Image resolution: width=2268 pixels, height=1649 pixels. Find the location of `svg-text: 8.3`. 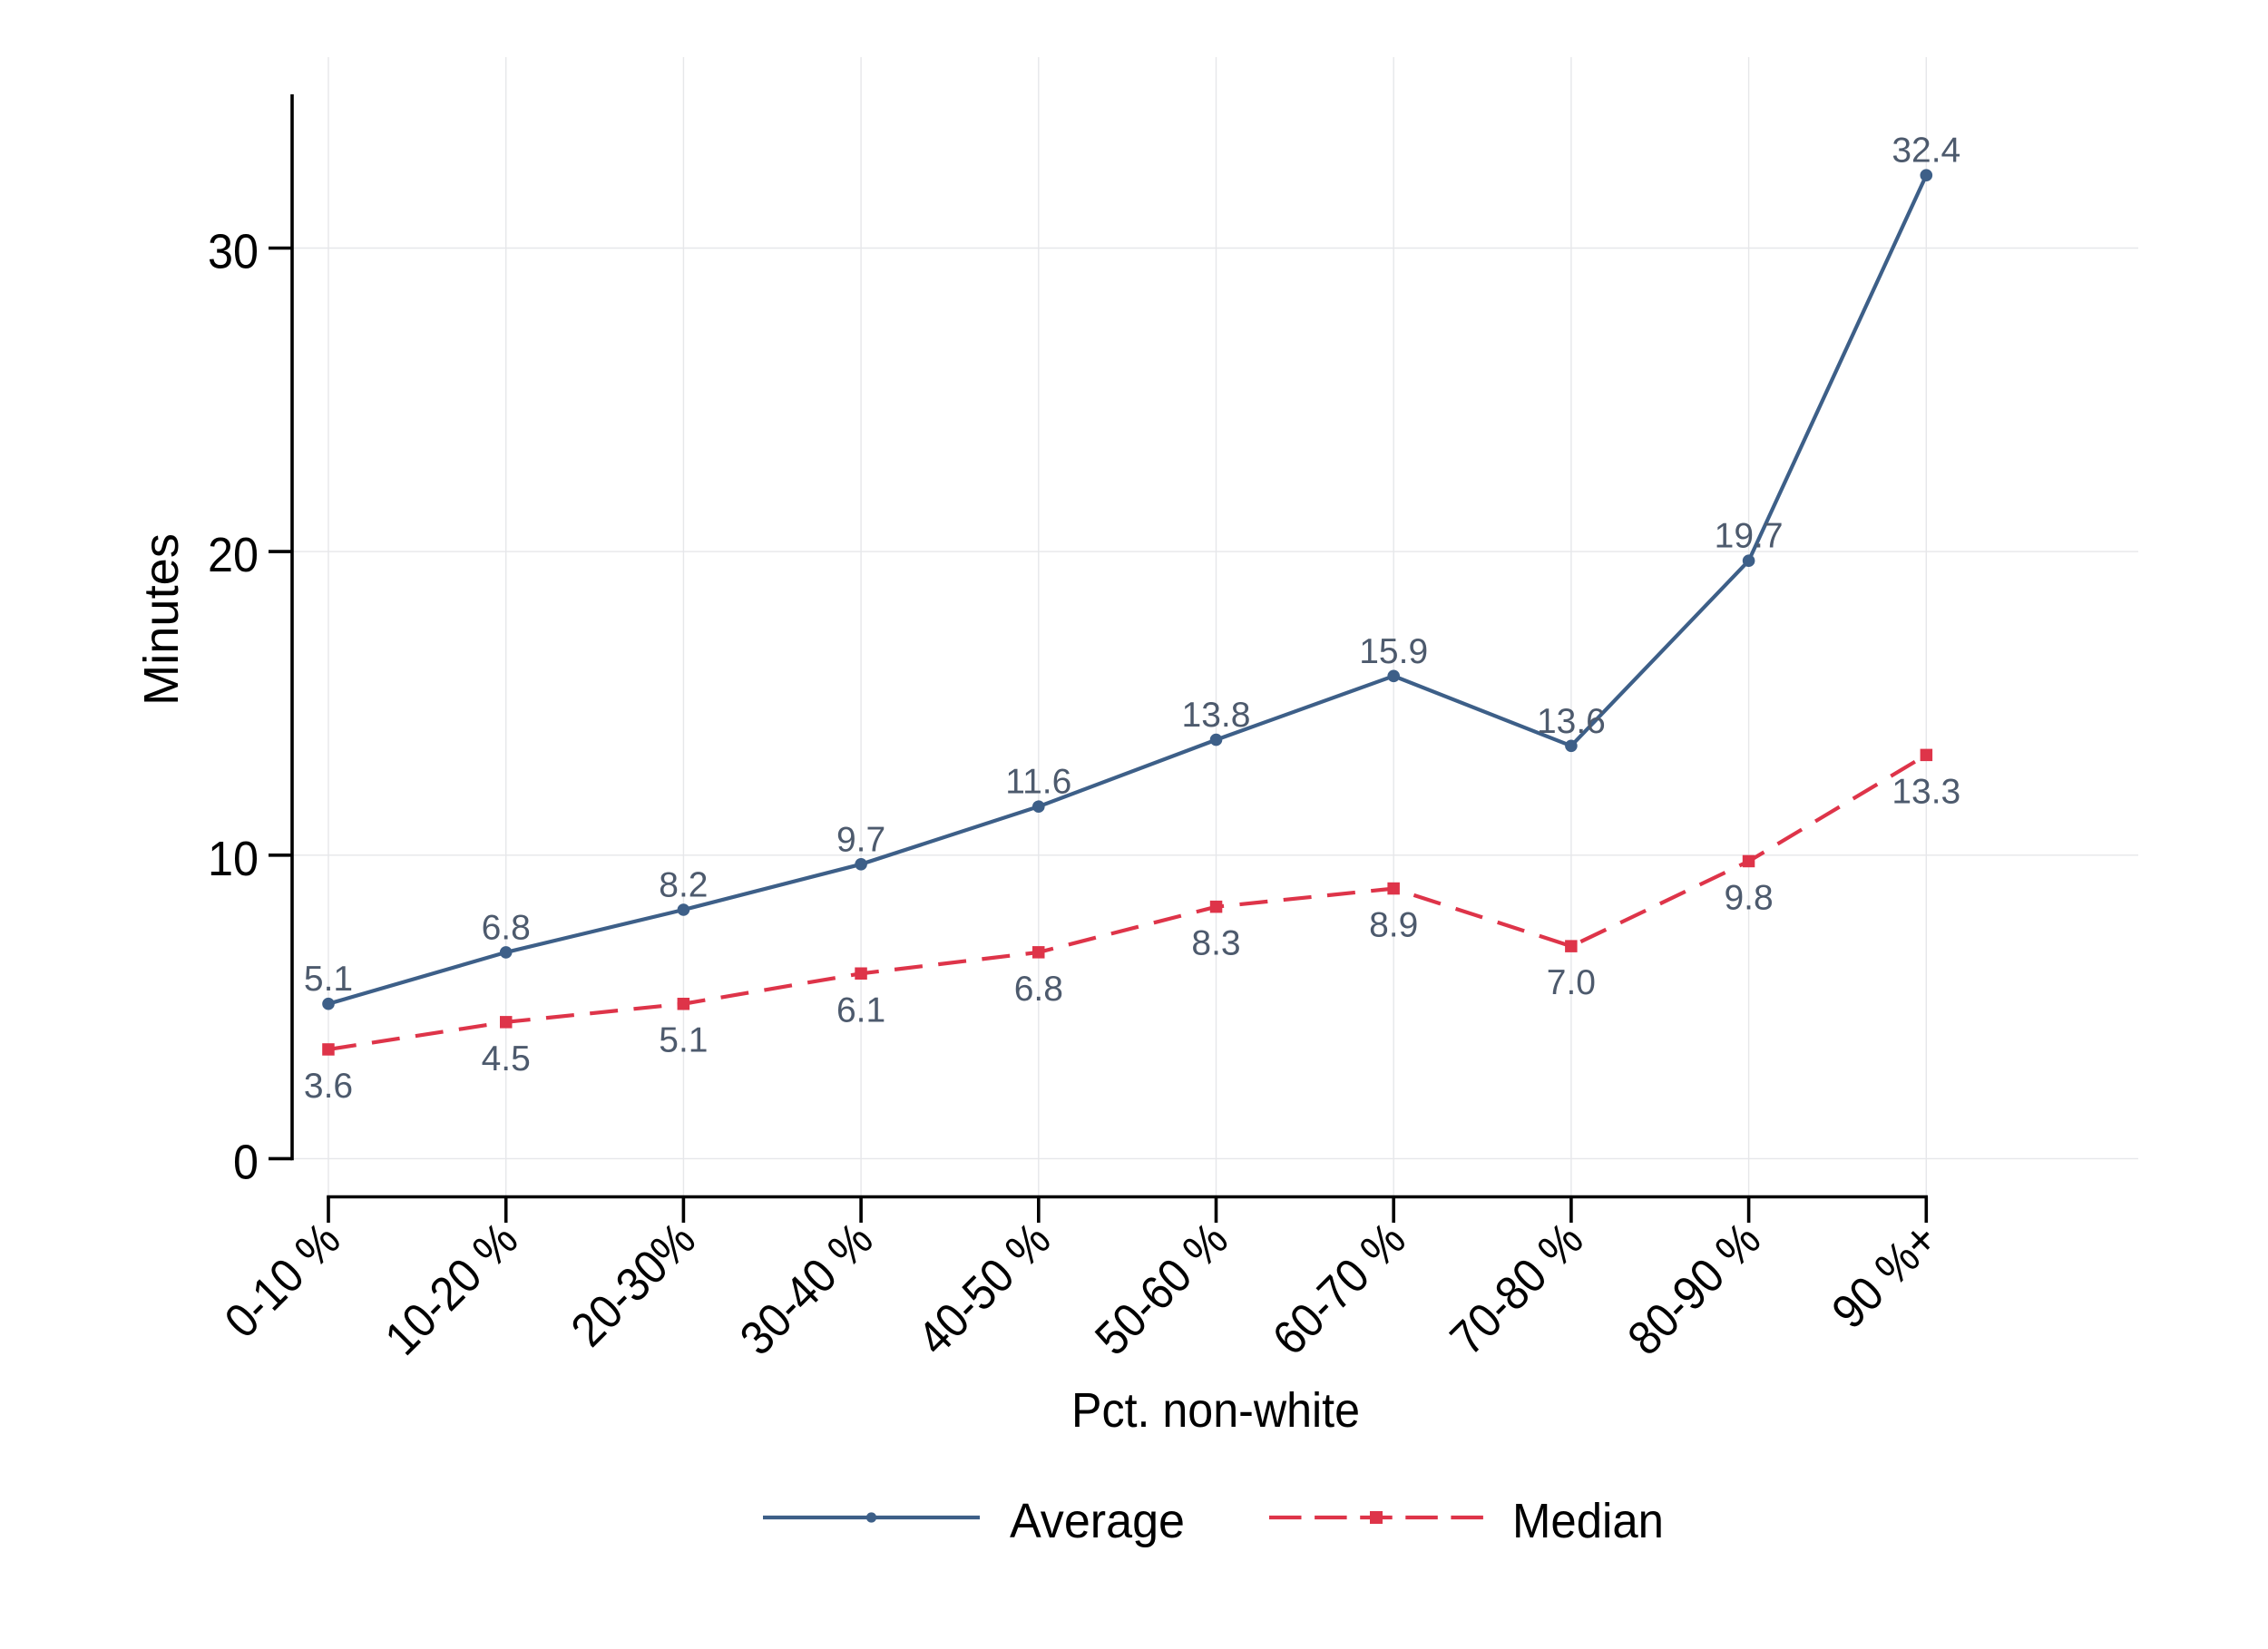

svg-text: 8.3 is located at coordinates (1215, 944).